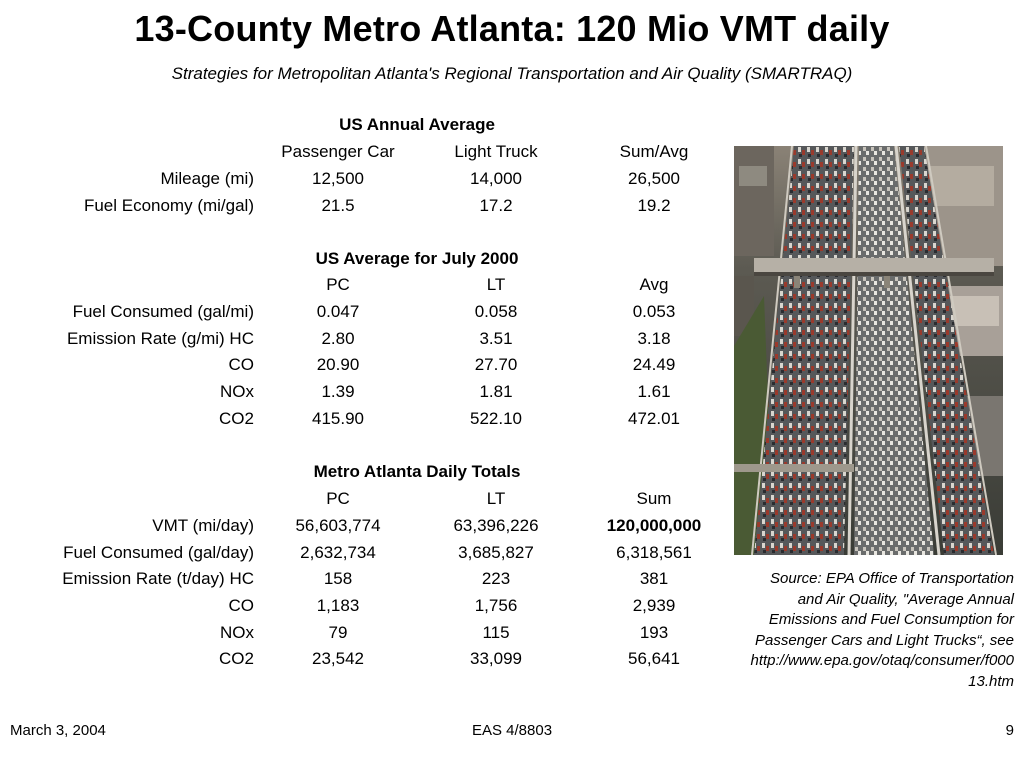  I want to click on table-row: CO 20.90 27.70 24.49, so click(360, 365).